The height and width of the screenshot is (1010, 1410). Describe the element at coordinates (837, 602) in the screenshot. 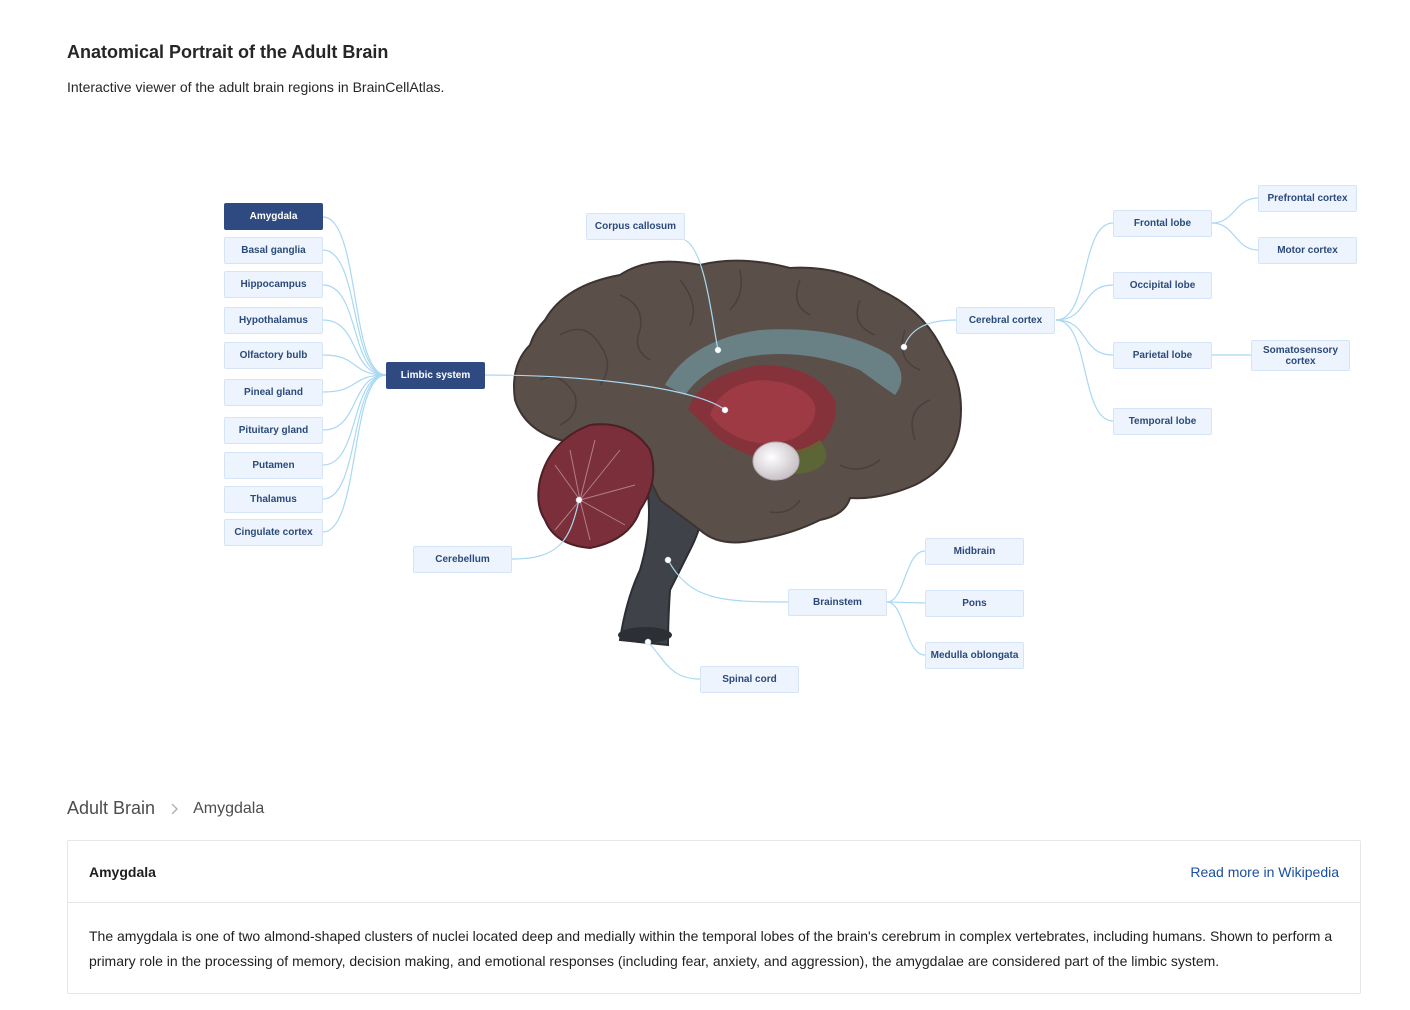

I see `node-brainstem: Brainstem` at that location.